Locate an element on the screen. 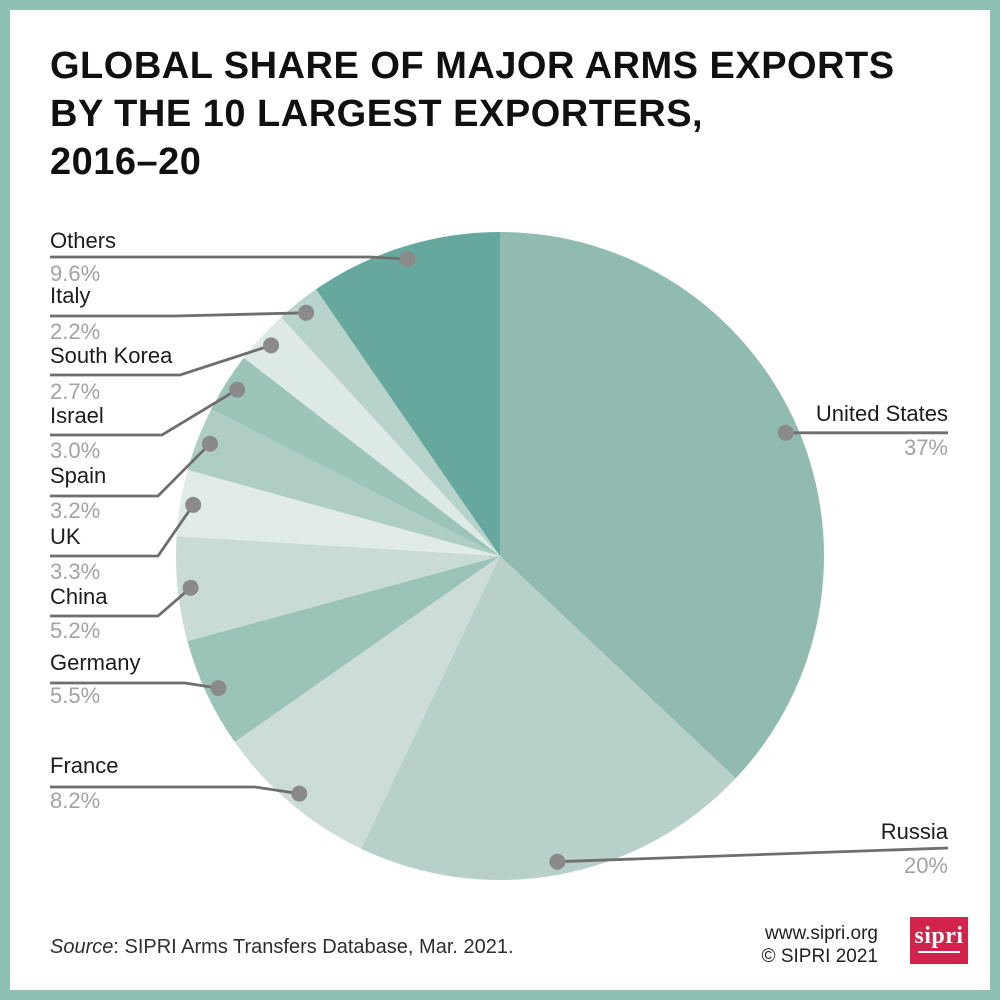  callout-dot-france is located at coordinates (299, 793).